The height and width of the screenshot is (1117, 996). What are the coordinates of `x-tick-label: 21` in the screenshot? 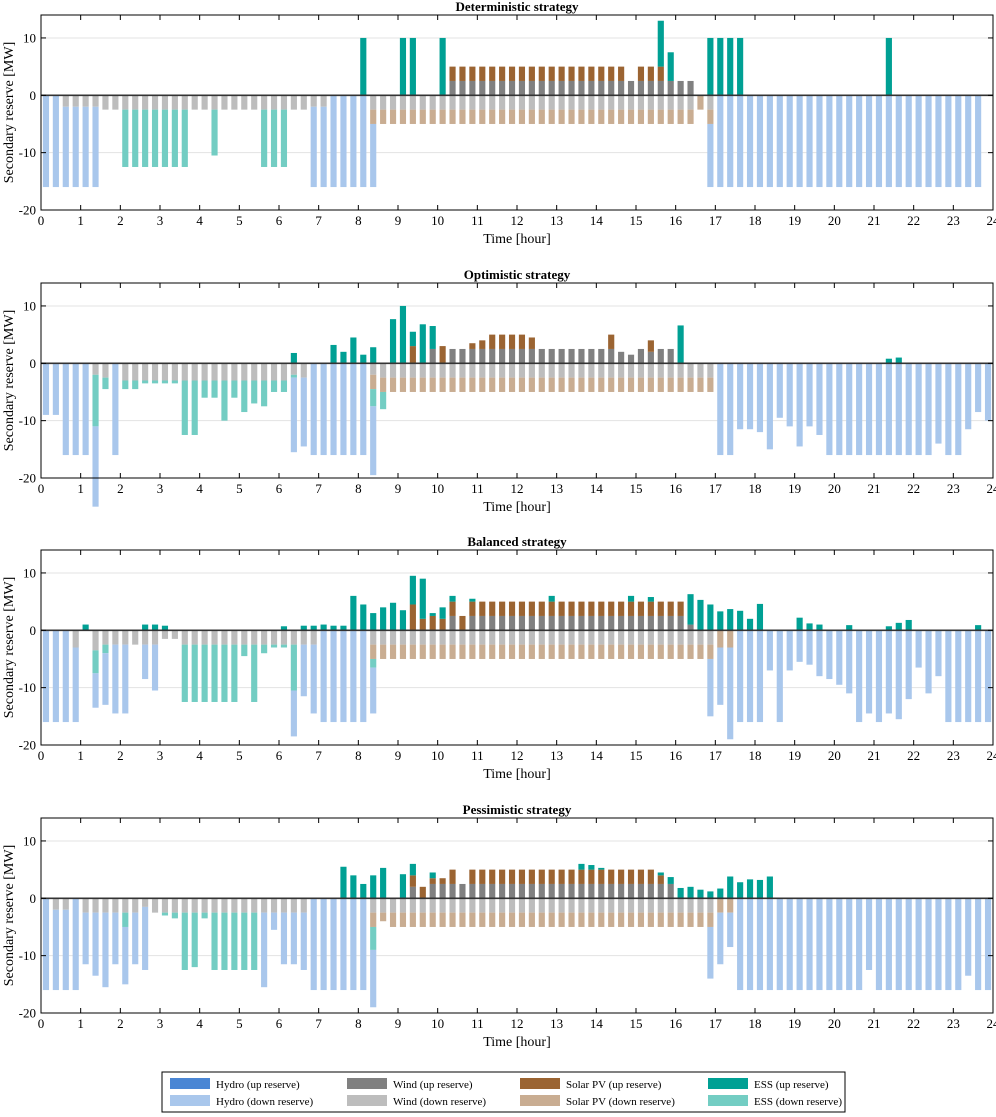 It's located at (874, 1023).